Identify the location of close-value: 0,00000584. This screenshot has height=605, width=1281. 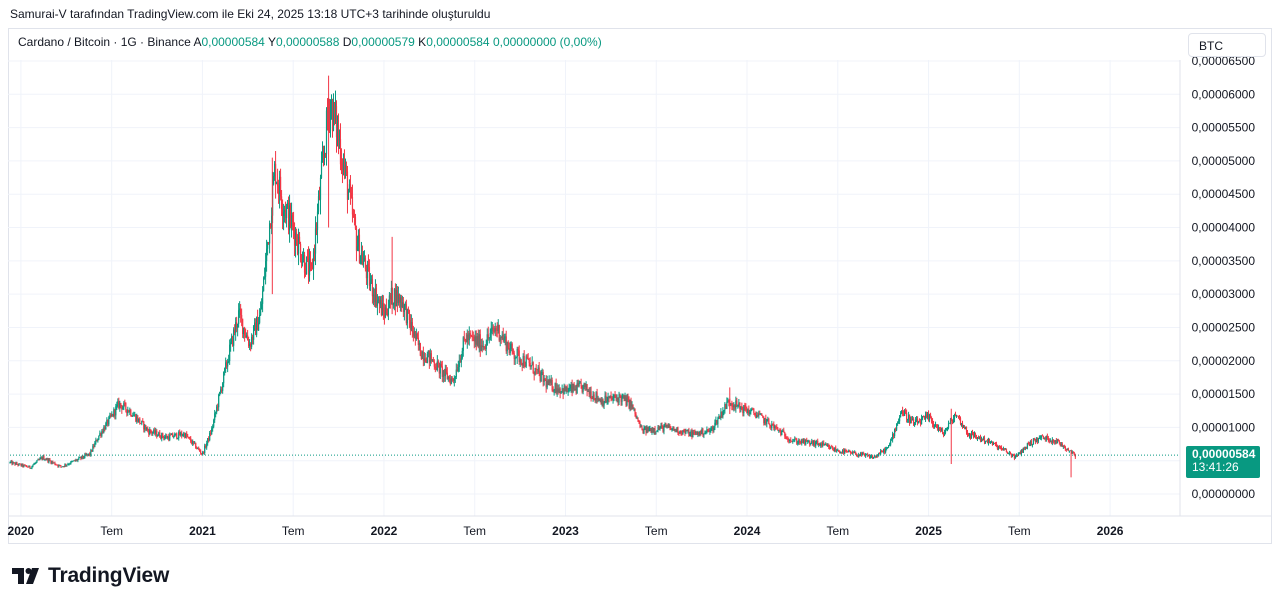
(458, 42).